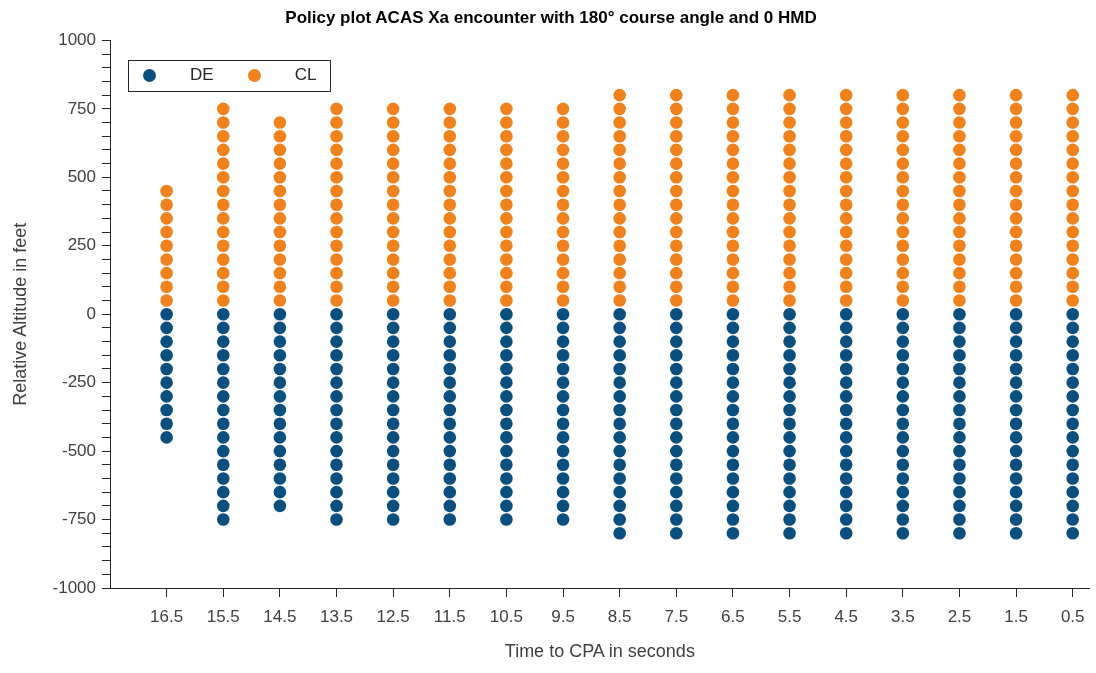  I want to click on x-tick-label: 10.5, so click(506, 616).